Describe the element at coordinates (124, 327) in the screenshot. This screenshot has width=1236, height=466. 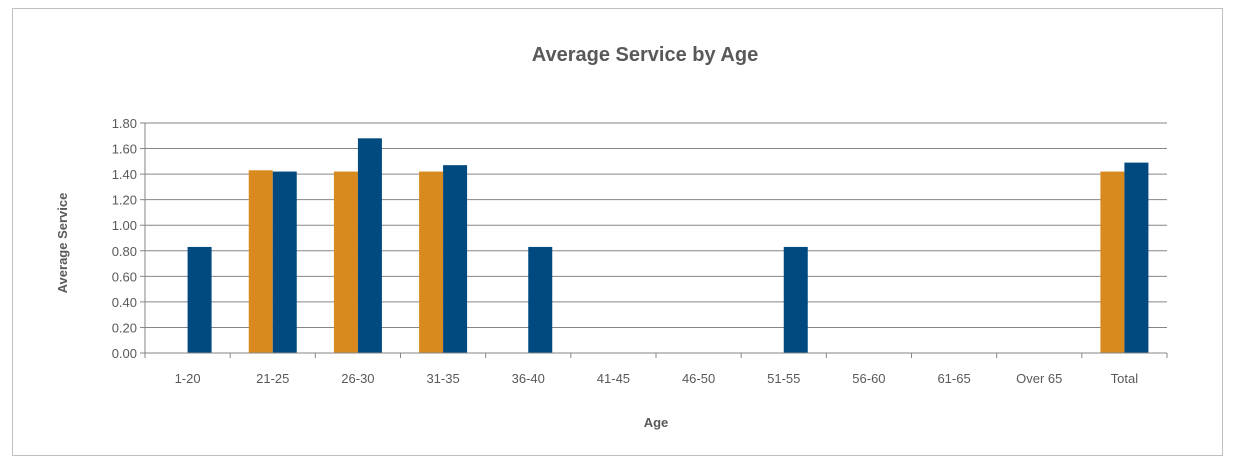
I see `y-tick-label: 0.20` at that location.